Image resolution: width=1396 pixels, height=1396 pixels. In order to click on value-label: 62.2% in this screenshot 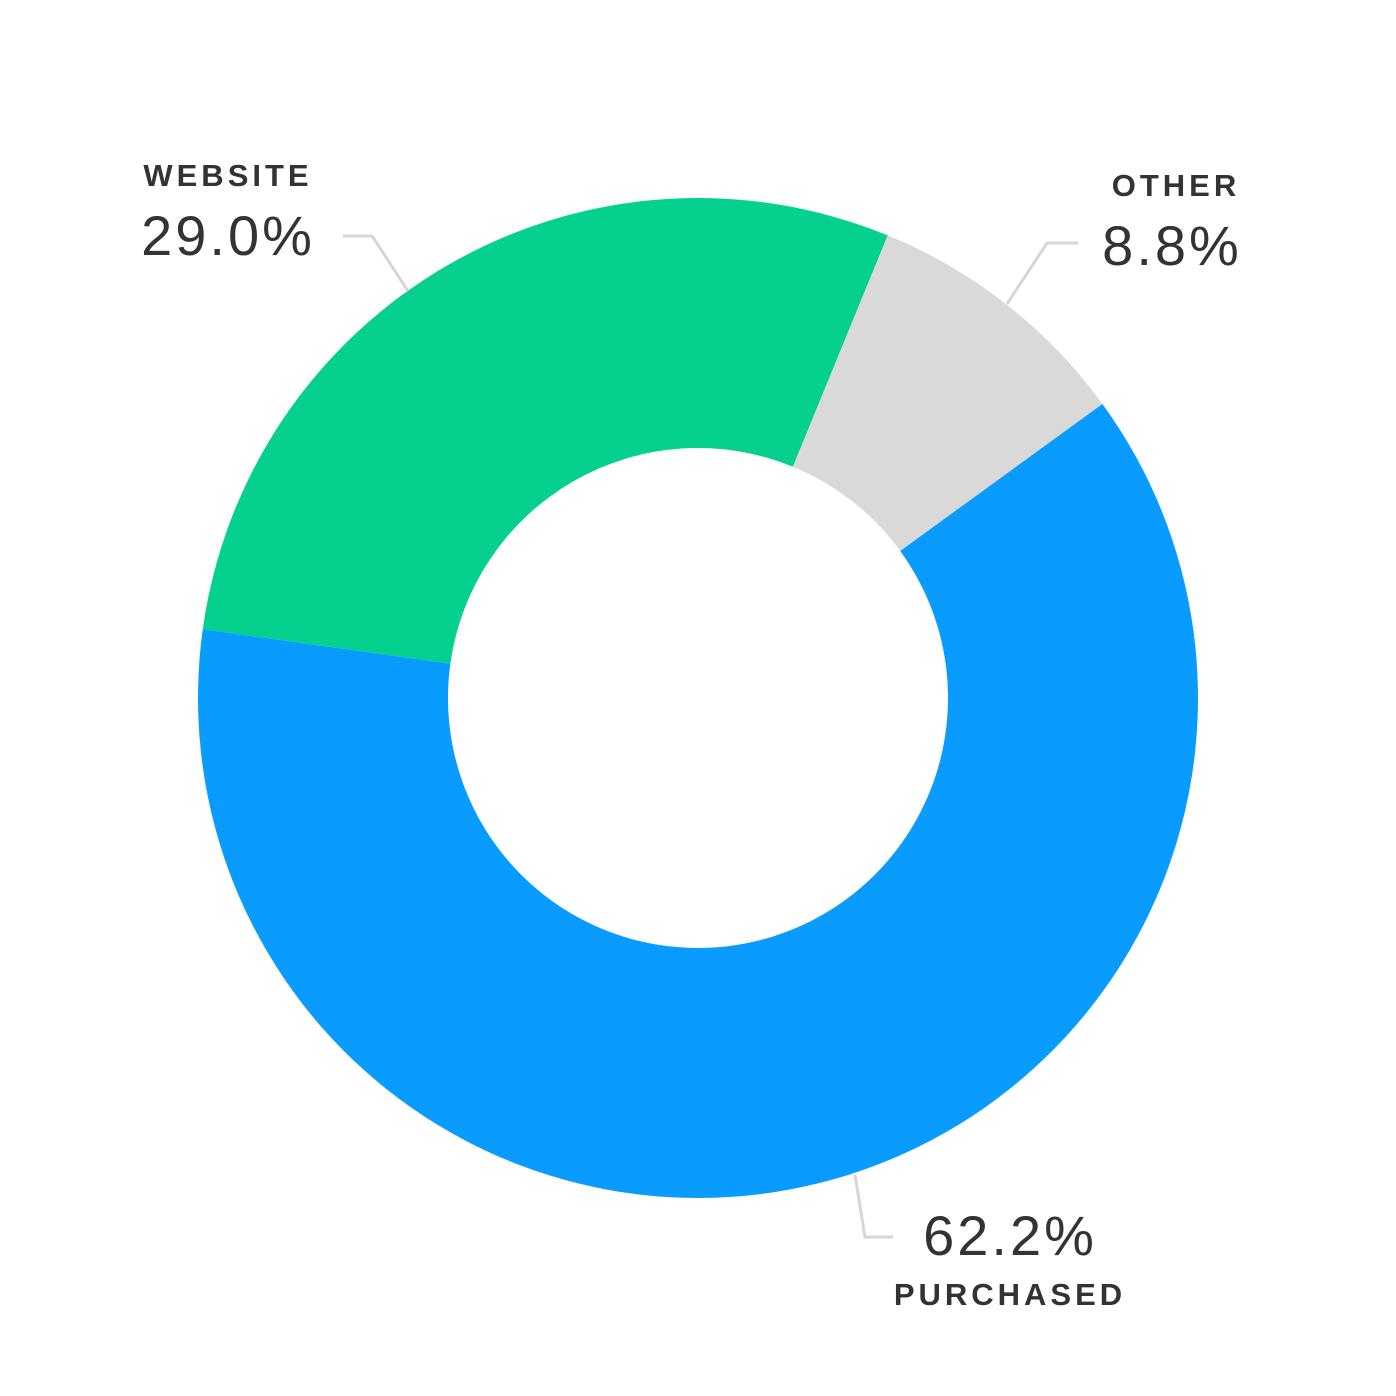, I will do `click(1010, 1235)`.